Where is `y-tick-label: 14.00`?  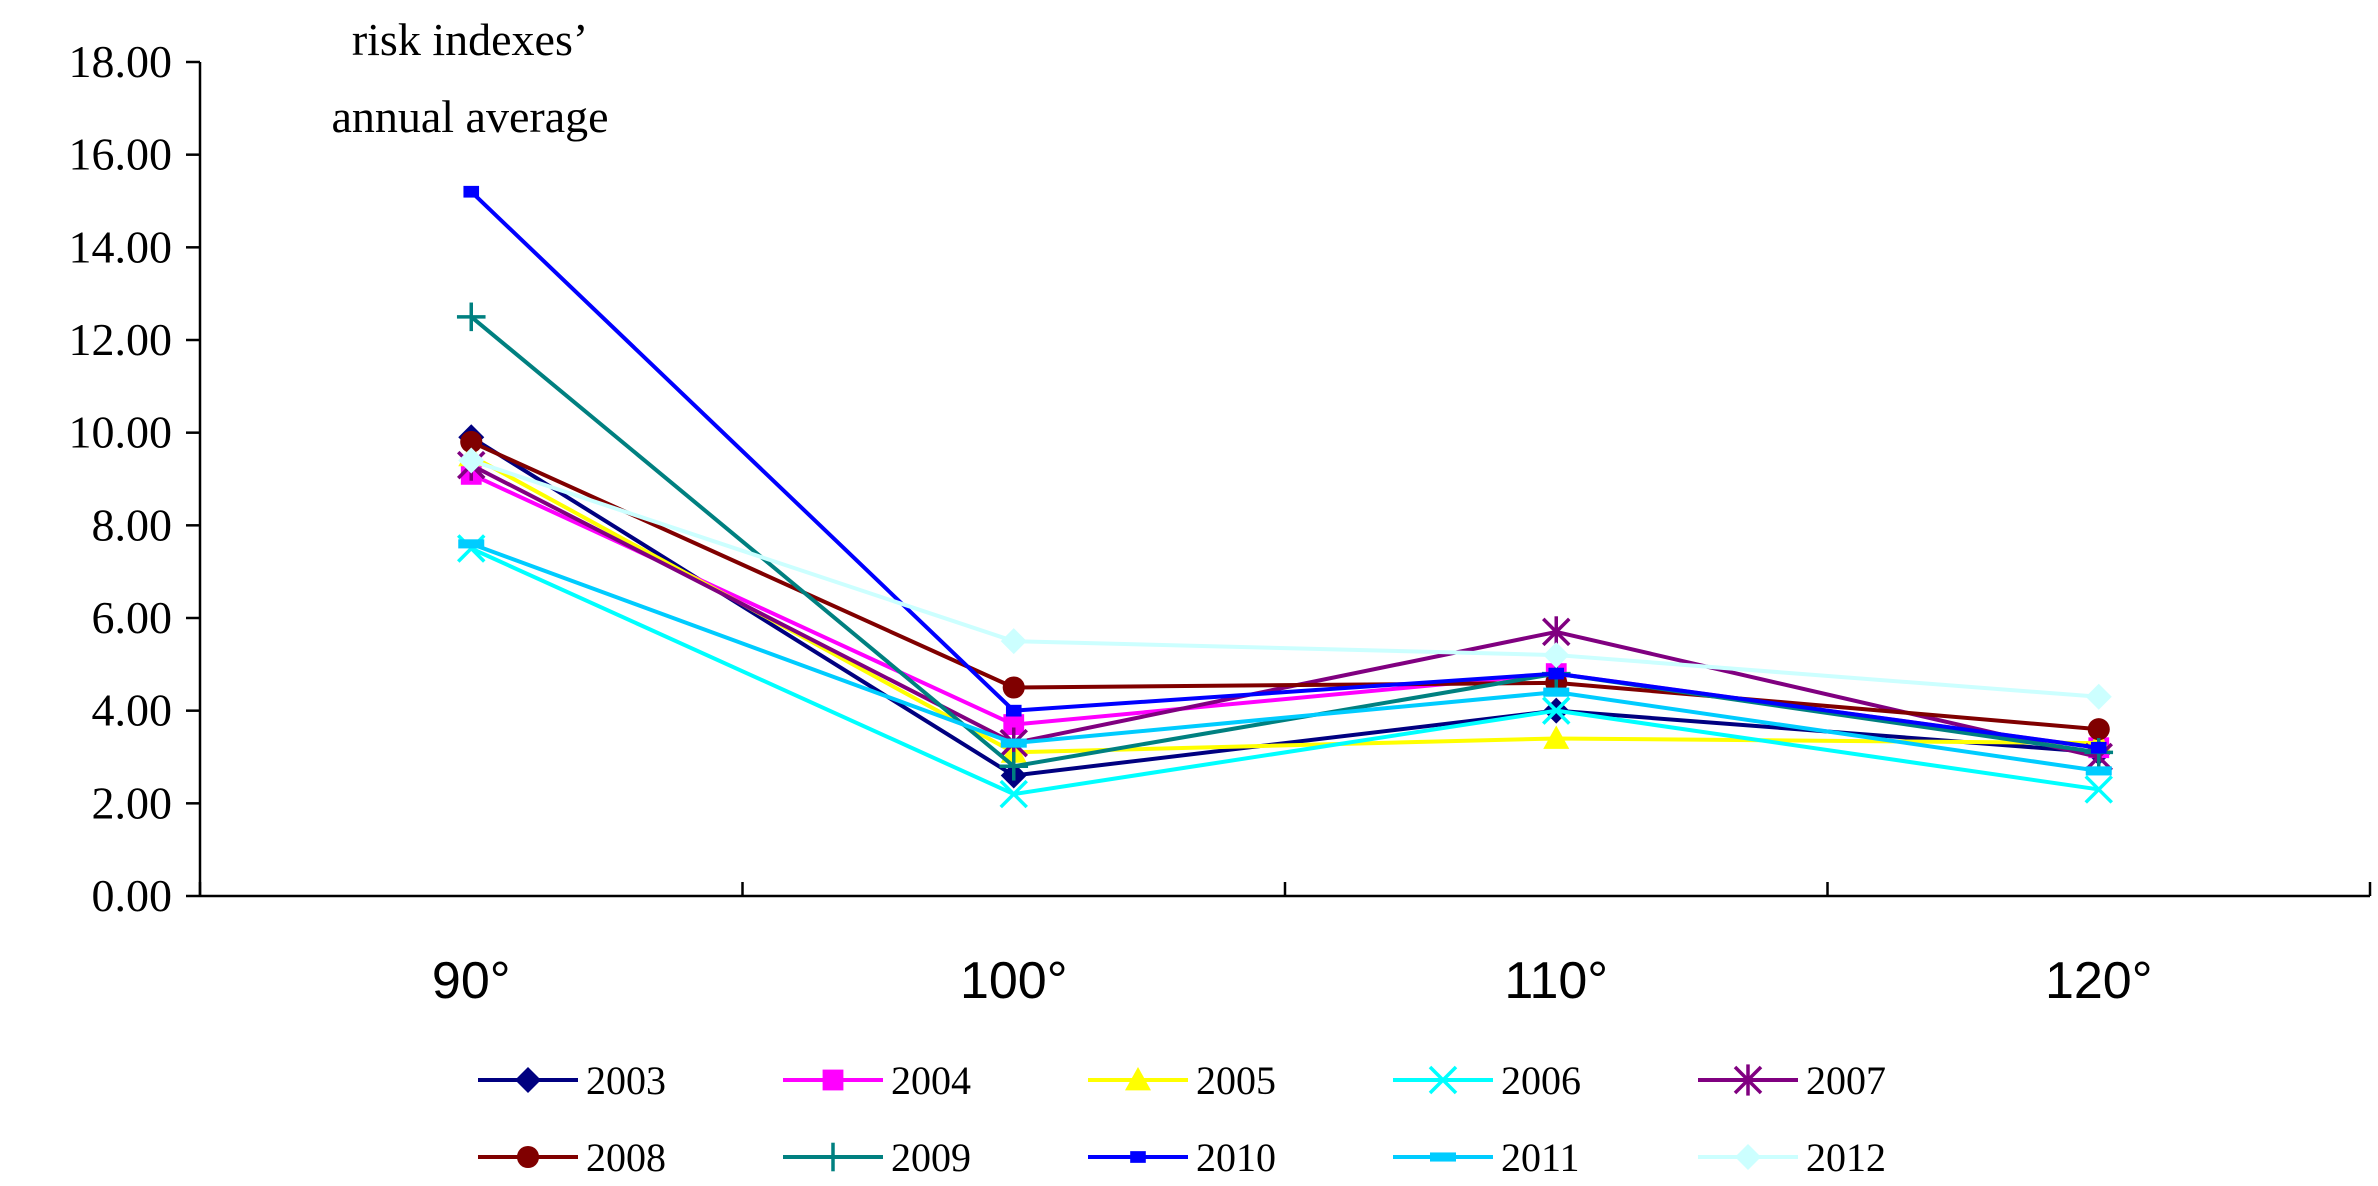
y-tick-label: 14.00 is located at coordinates (121, 246).